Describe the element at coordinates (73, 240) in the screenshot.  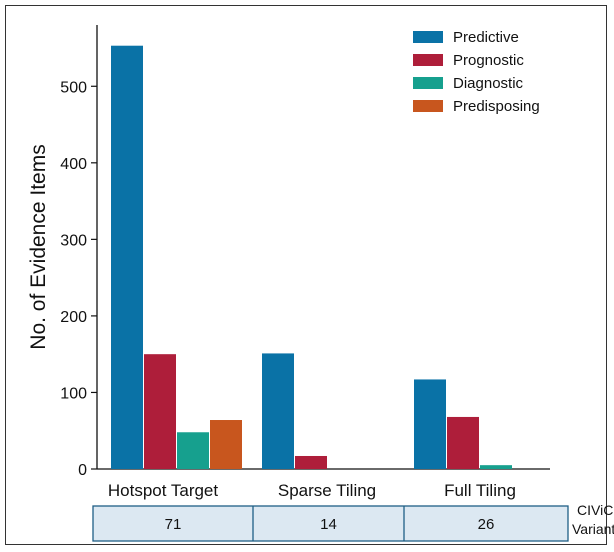
I see `y-tick-label: 300` at that location.